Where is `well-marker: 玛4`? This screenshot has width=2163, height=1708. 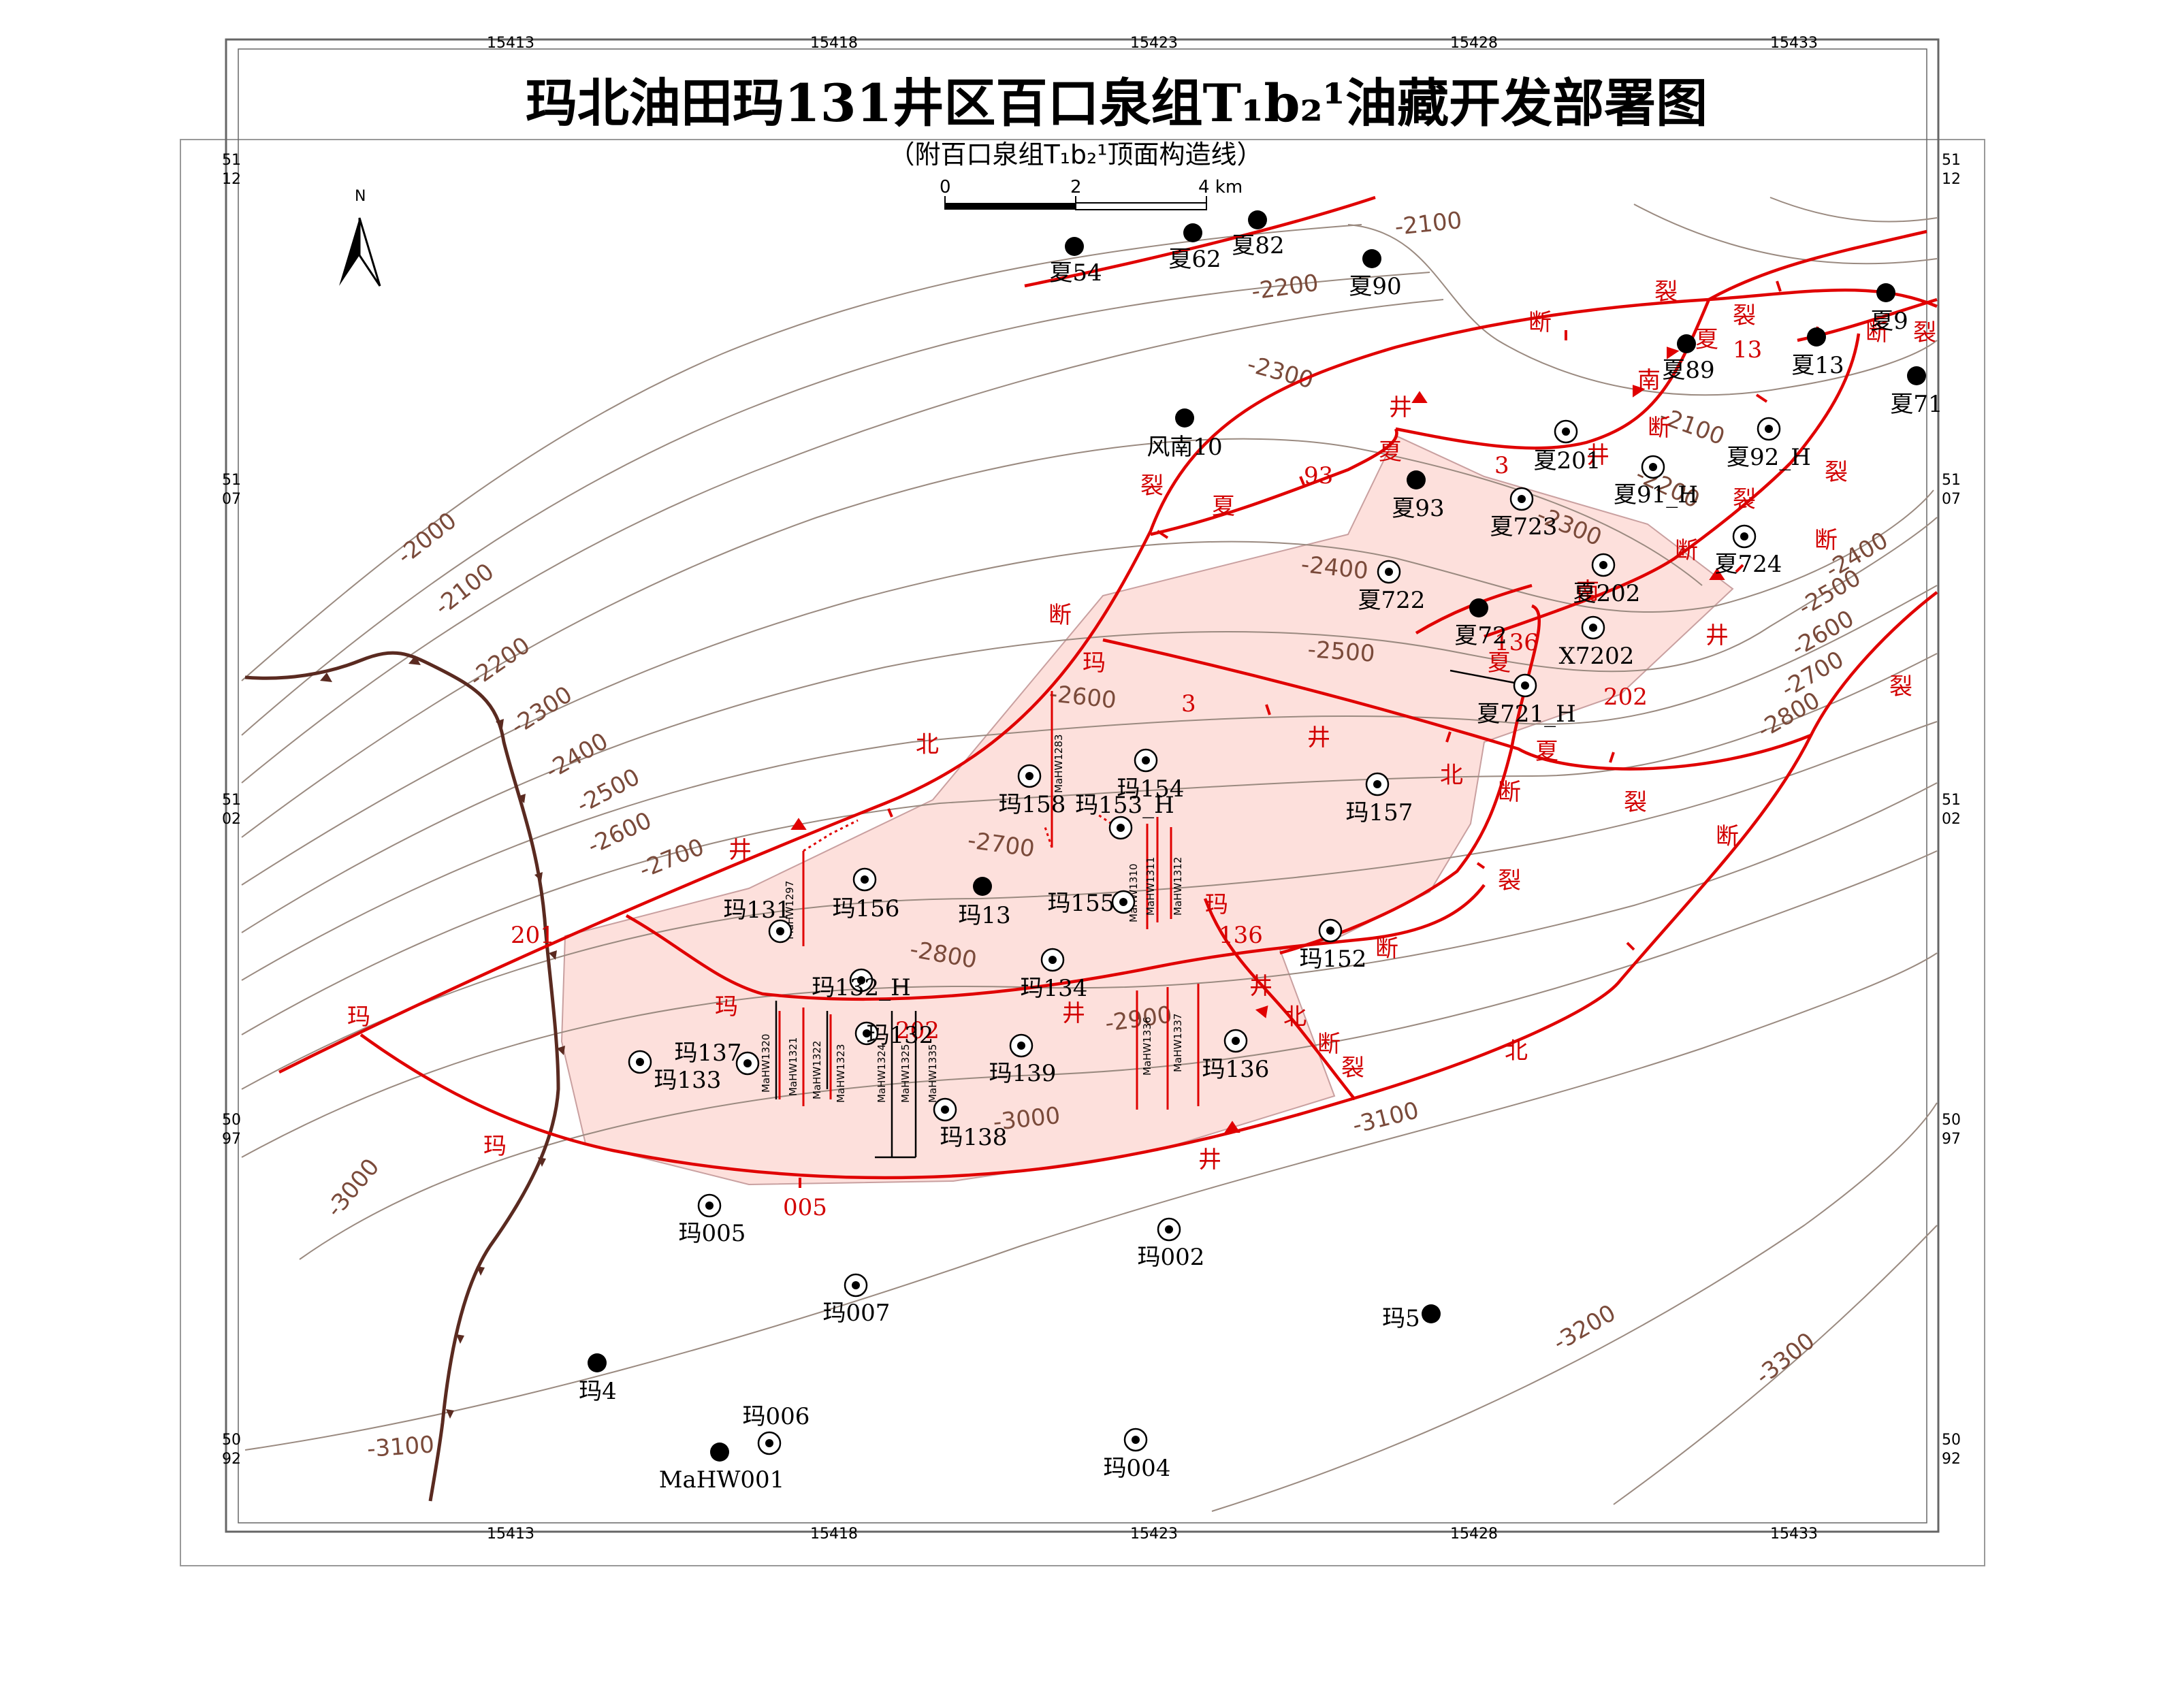 well-marker: 玛4 is located at coordinates (598, 1379).